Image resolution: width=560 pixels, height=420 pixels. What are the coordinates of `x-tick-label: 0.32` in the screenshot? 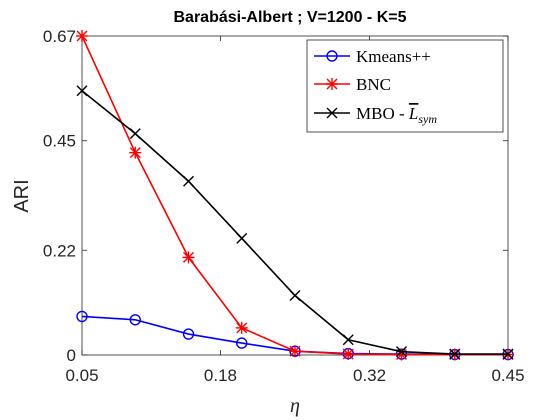 It's located at (369, 375).